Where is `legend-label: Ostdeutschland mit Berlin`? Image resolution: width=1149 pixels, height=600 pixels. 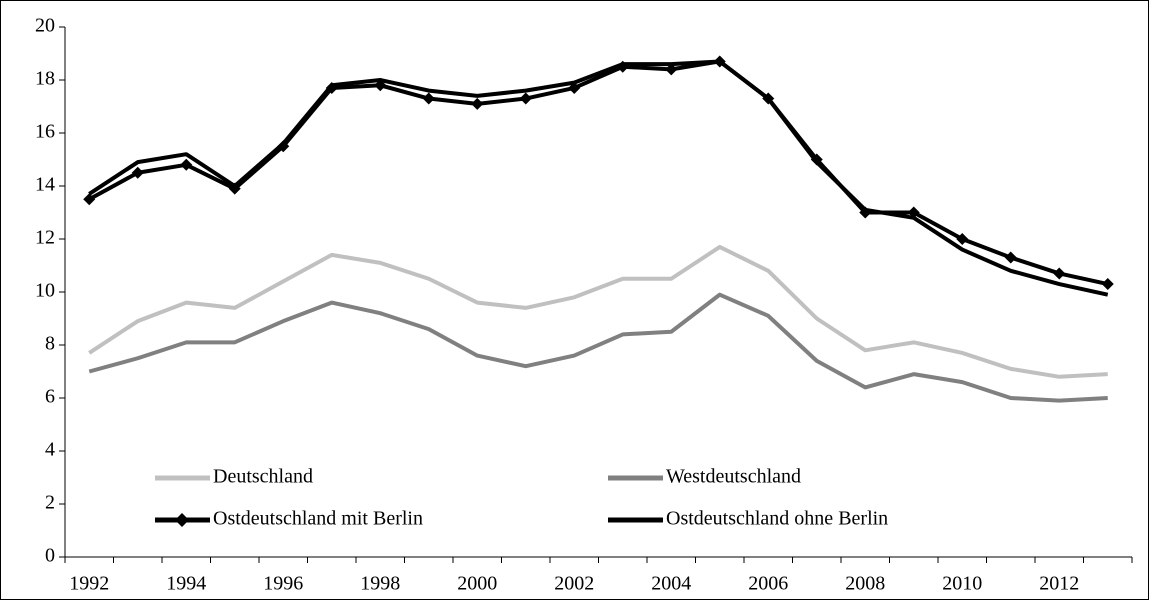 legend-label: Ostdeutschland mit Berlin is located at coordinates (318, 519).